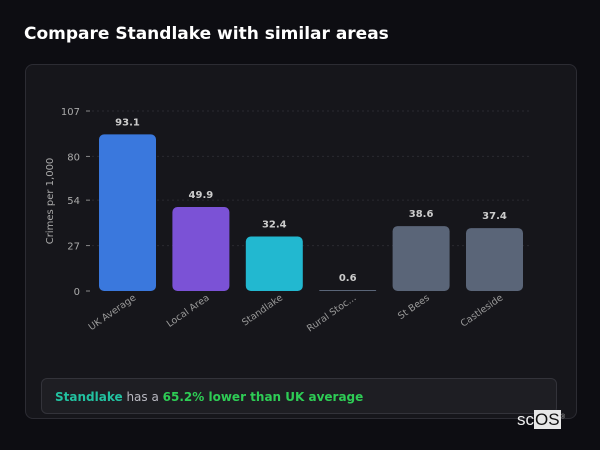 The height and width of the screenshot is (450, 600). I want to click on y-tick-label: 107, so click(70, 112).